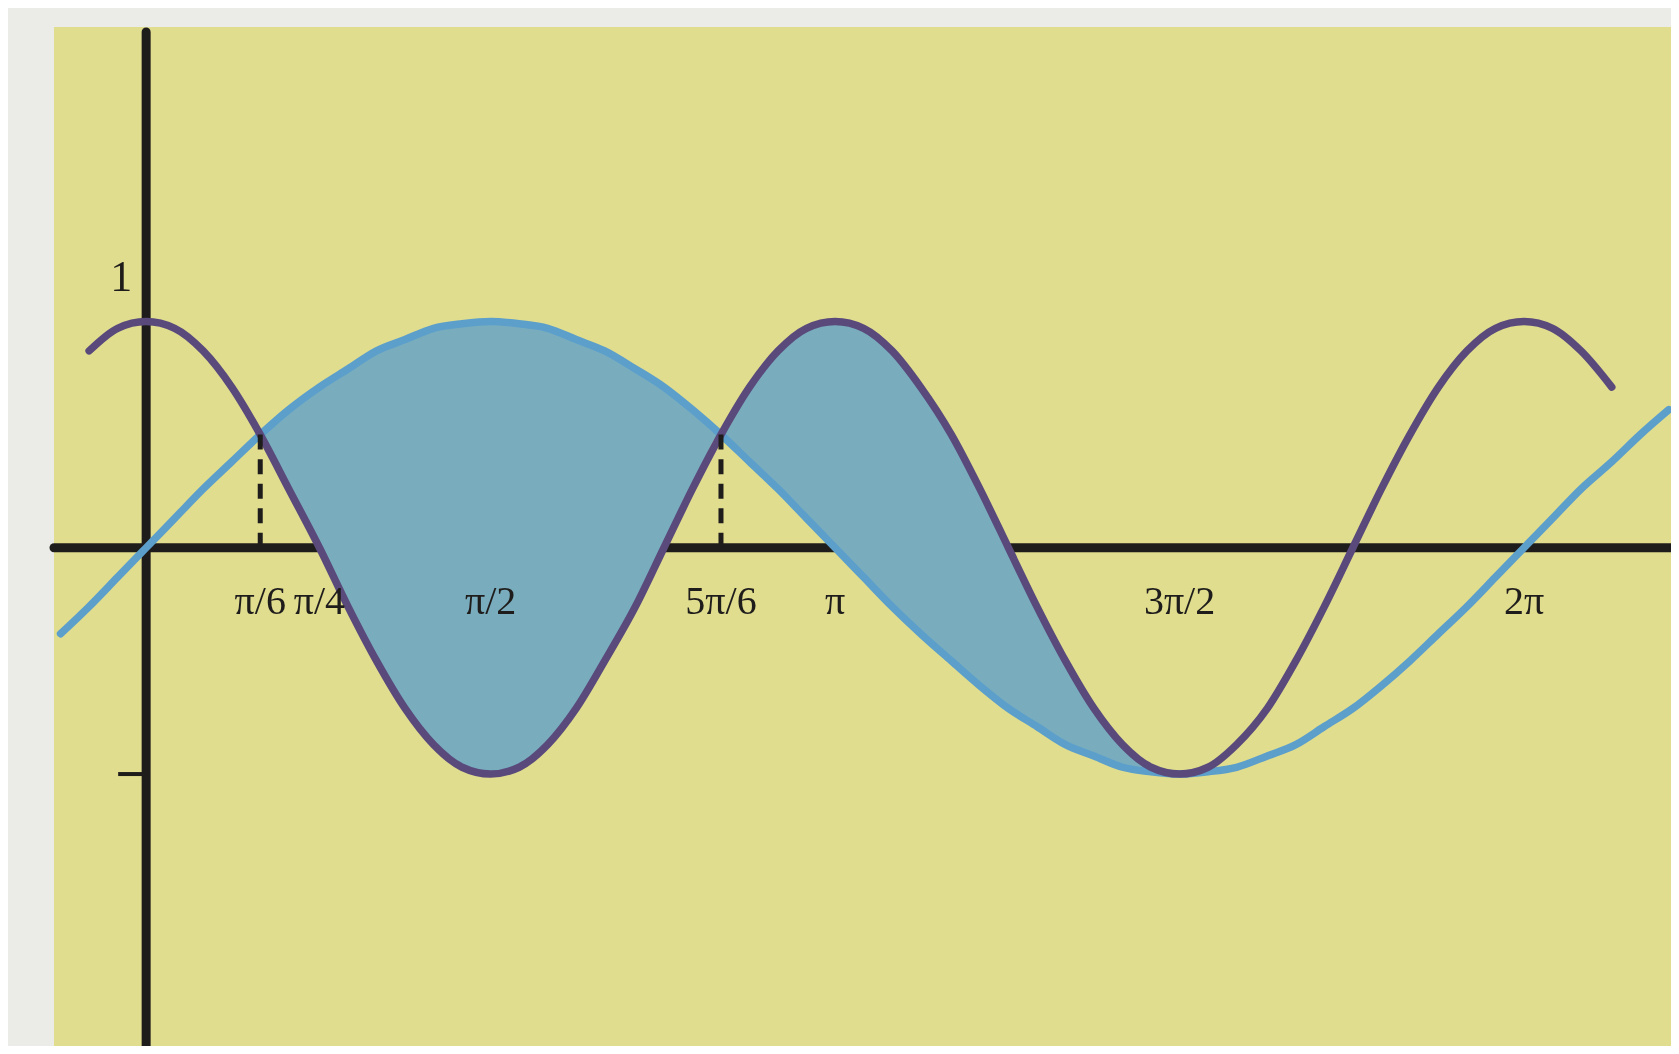  Describe the element at coordinates (835, 600) in the screenshot. I see `x-tick-label: π` at that location.